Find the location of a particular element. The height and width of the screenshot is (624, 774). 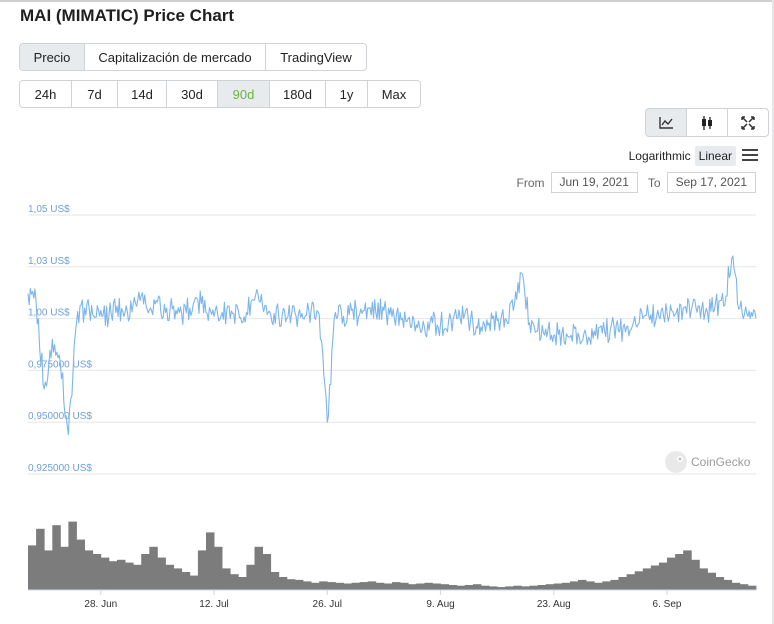

range-tabs: 24h 7d 14d 30d 90d 180d 1y Max is located at coordinates (220, 94).